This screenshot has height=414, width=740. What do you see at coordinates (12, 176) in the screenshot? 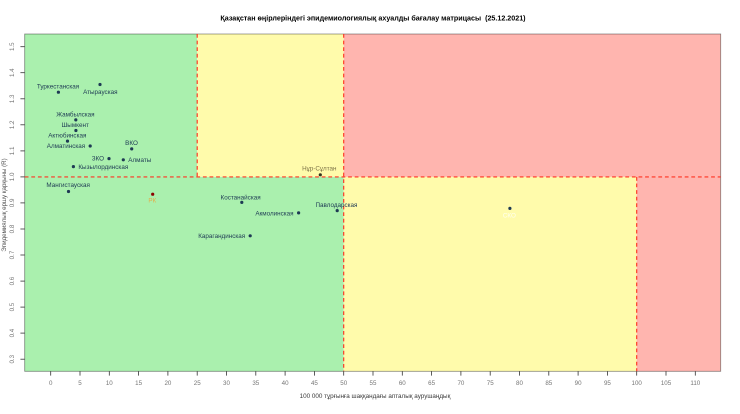
I see `svg-text: 1.0` at bounding box center [12, 176].